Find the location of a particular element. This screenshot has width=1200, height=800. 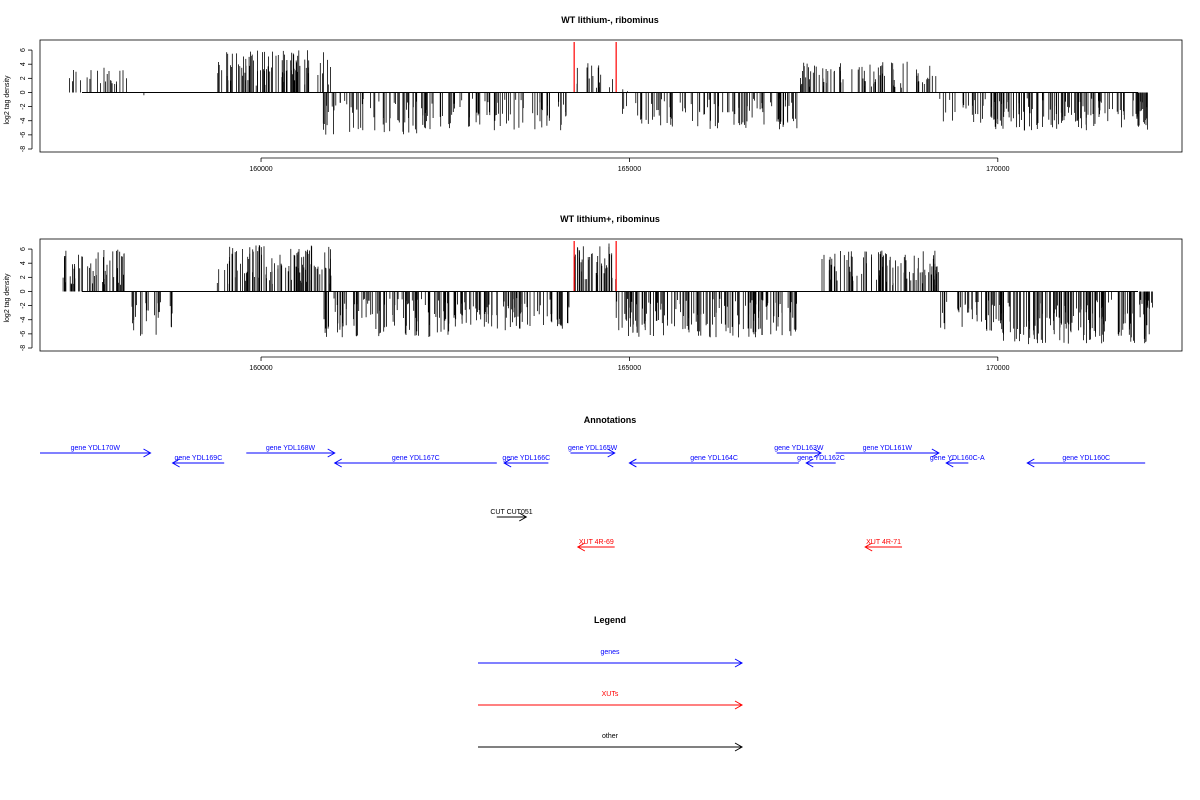

feature-label: gene YDL162C is located at coordinates (821, 458).